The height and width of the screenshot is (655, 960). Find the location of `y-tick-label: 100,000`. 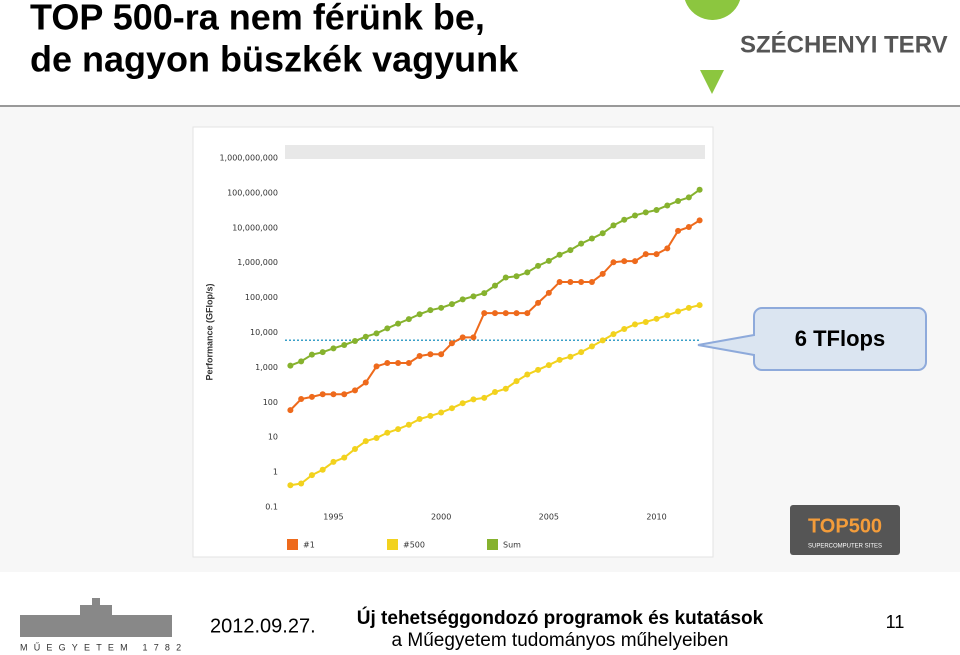

y-tick-label: 100,000 is located at coordinates (261, 297).